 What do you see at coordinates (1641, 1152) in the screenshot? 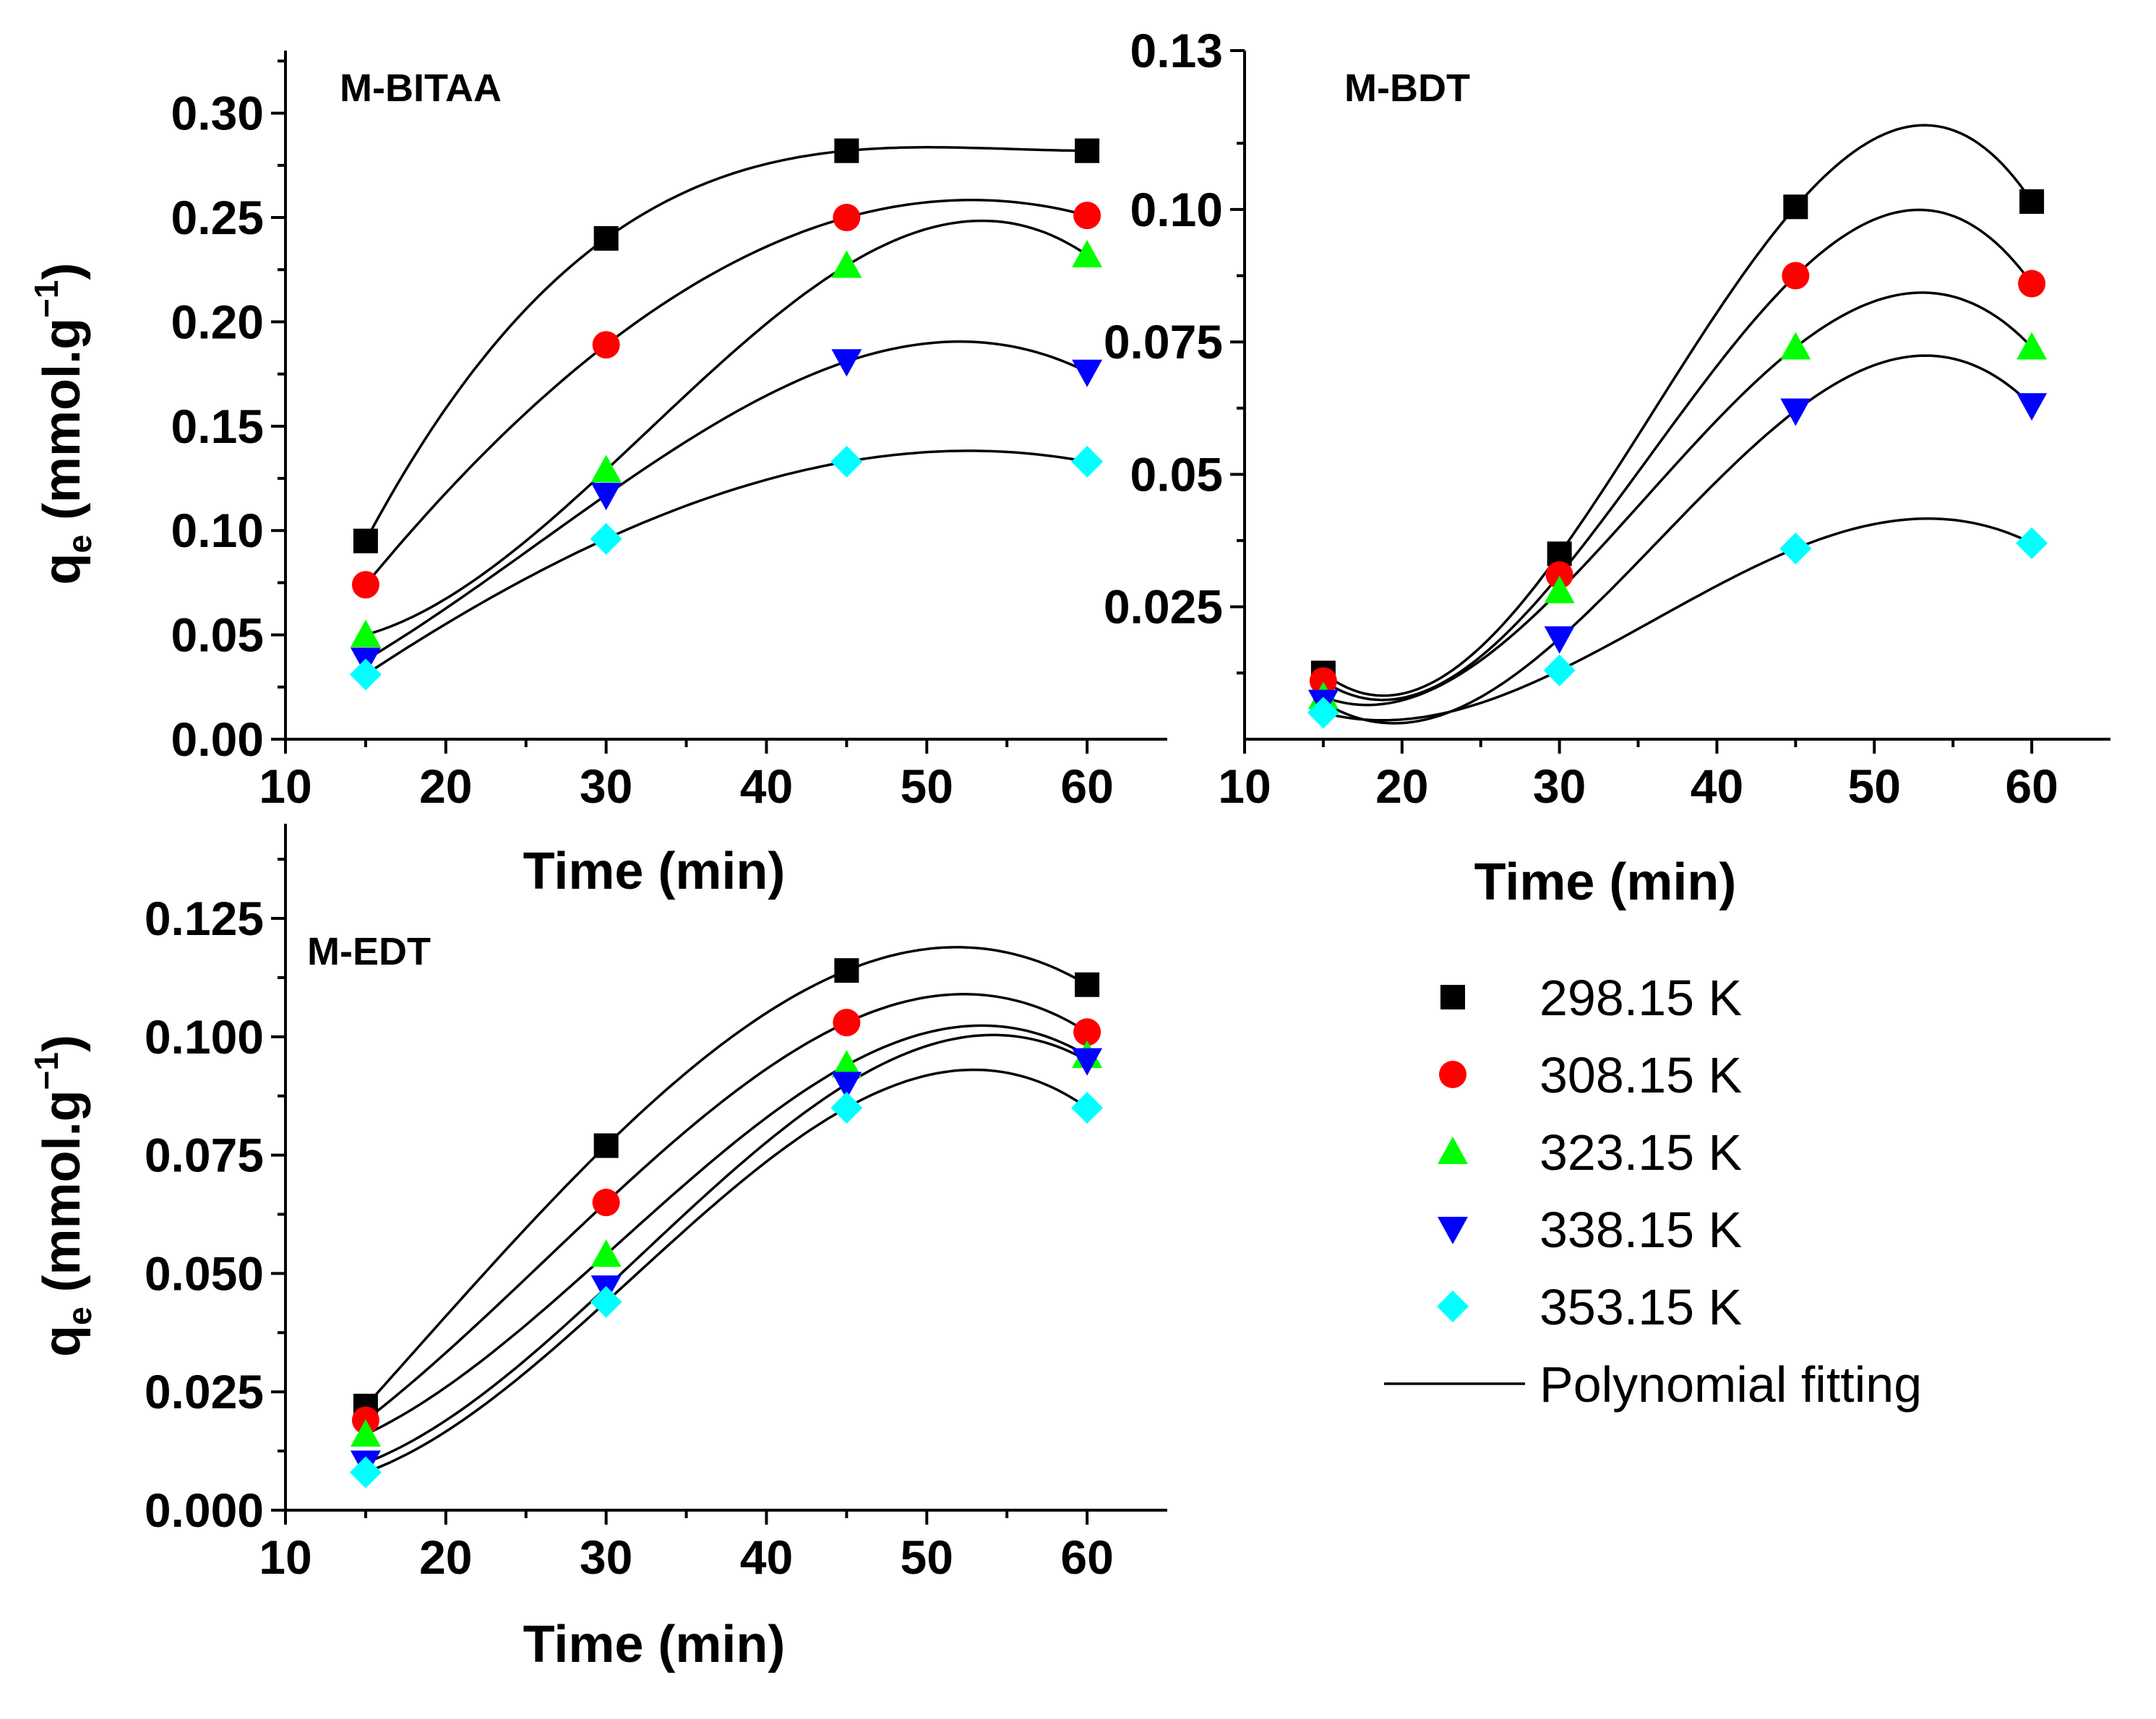
I see `legend-label-2: 323.15 K` at bounding box center [1641, 1152].